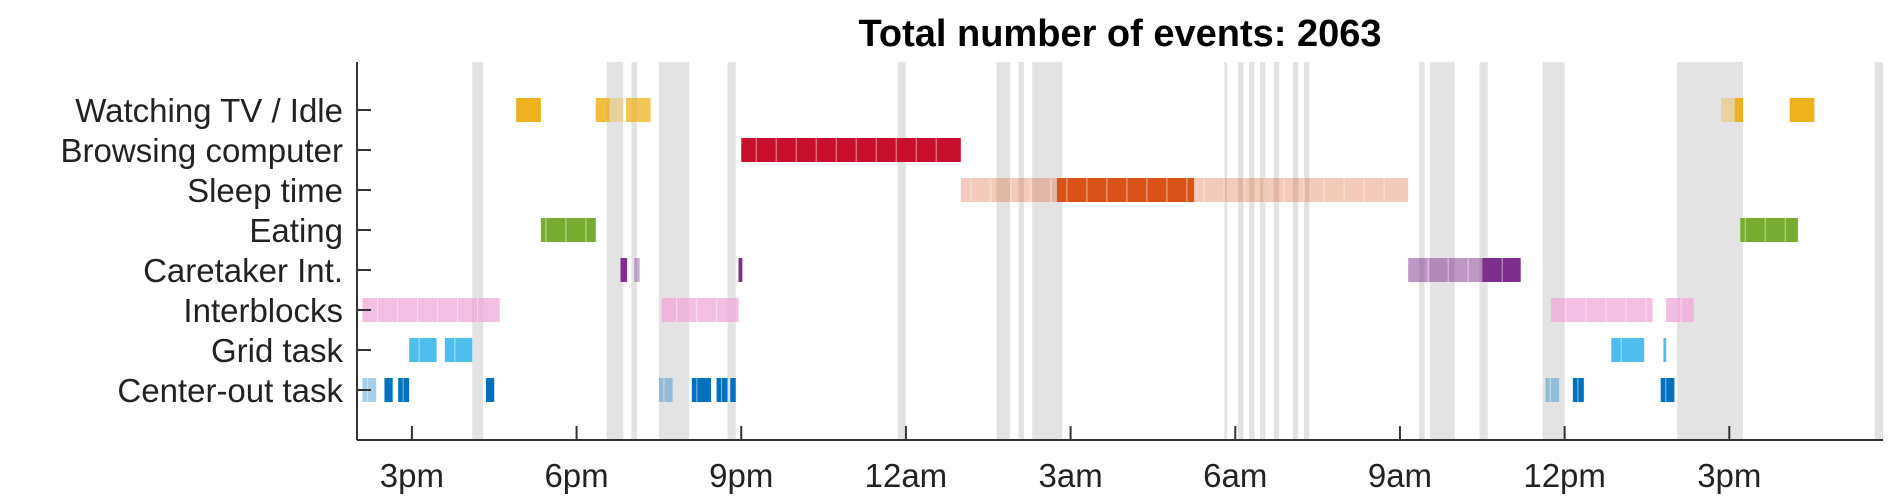  I want to click on chart-title: Total number of events: 2063, so click(1120, 34).